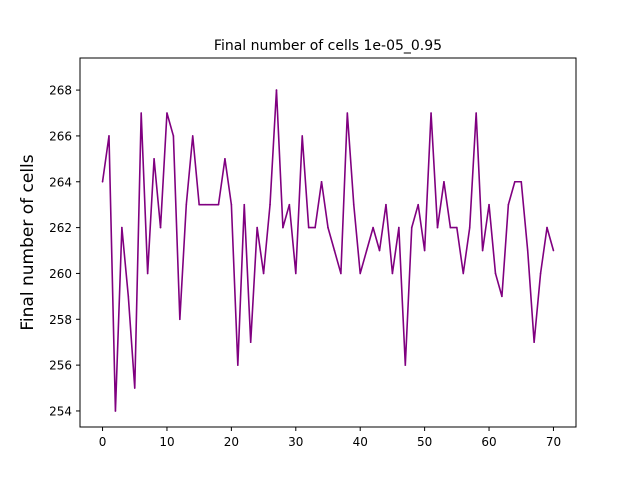 The image size is (640, 485). I want to click on y-tick-label: 264, so click(60, 182).